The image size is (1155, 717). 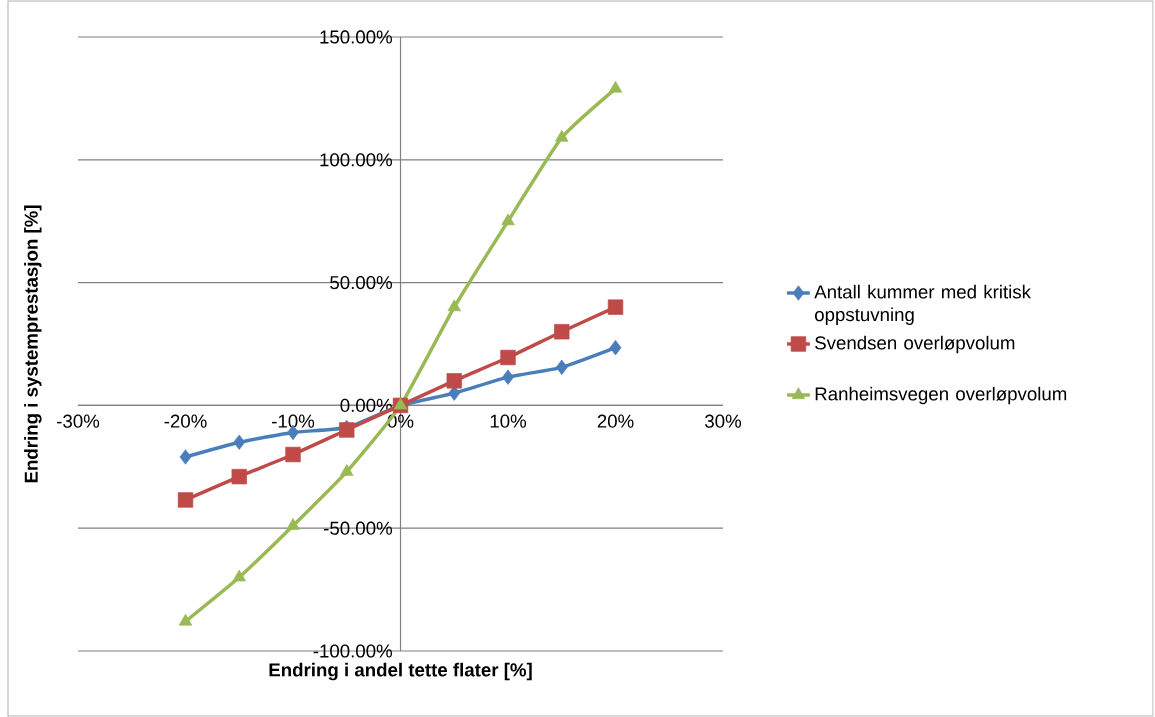 I want to click on legend-label: Antall kummer med kritisk oppstuvning, so click(x=922, y=304).